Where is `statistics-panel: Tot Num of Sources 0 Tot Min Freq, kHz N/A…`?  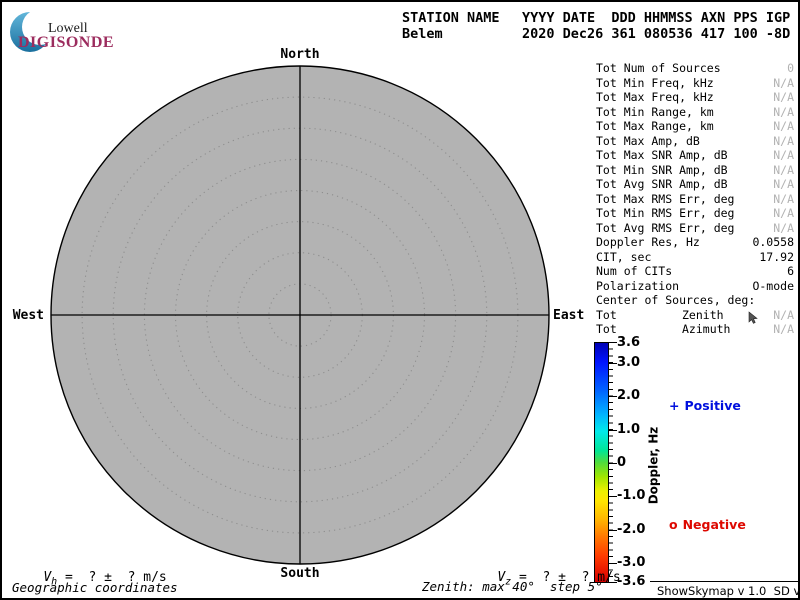
statistics-panel: Tot Num of Sources 0 Tot Min Freq, kHz N/A… is located at coordinates (695, 199).